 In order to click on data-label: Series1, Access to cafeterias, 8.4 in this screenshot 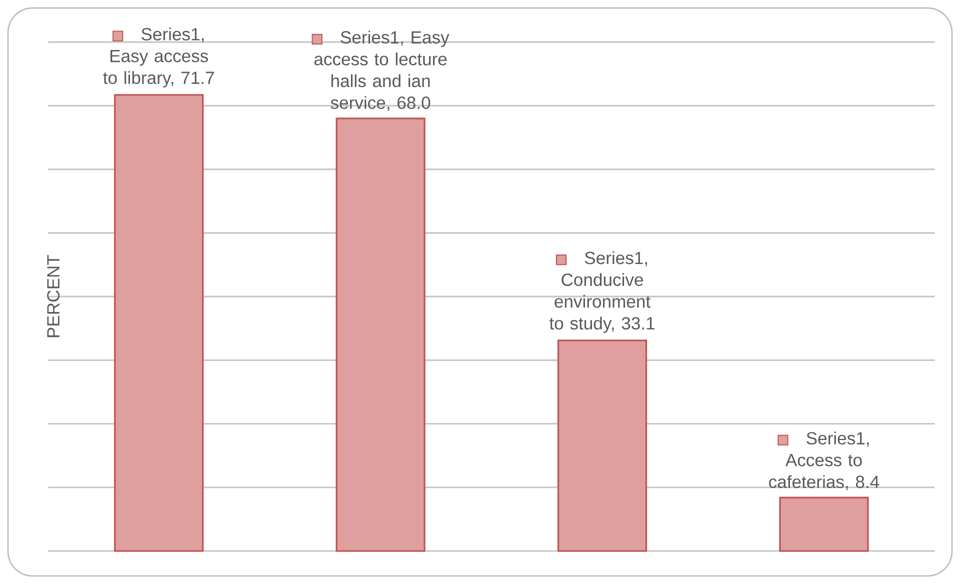, I will do `click(824, 461)`.